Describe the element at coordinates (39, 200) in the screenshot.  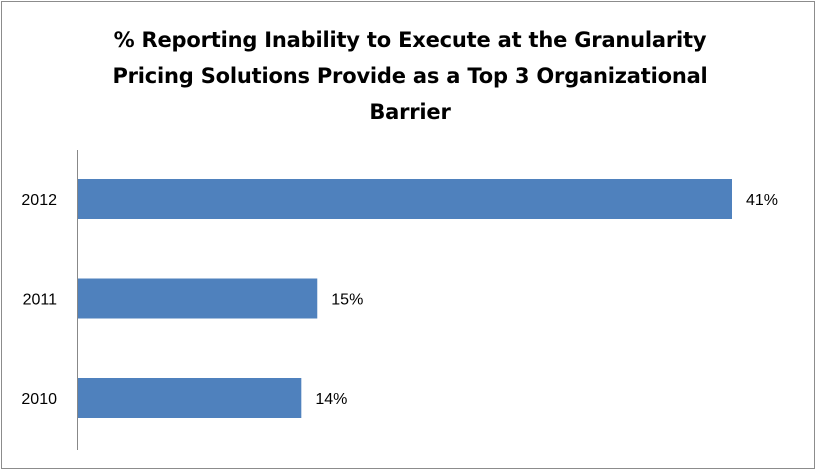
I see `category-label-2012: 2012` at that location.